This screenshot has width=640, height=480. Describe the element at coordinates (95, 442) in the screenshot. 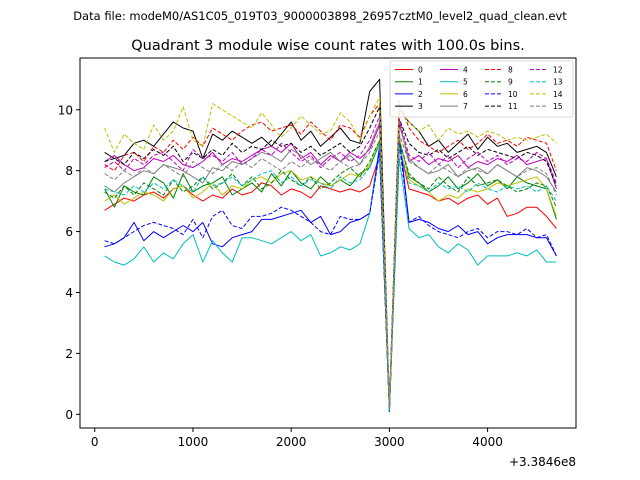

I see `x-tick-label: 0` at that location.